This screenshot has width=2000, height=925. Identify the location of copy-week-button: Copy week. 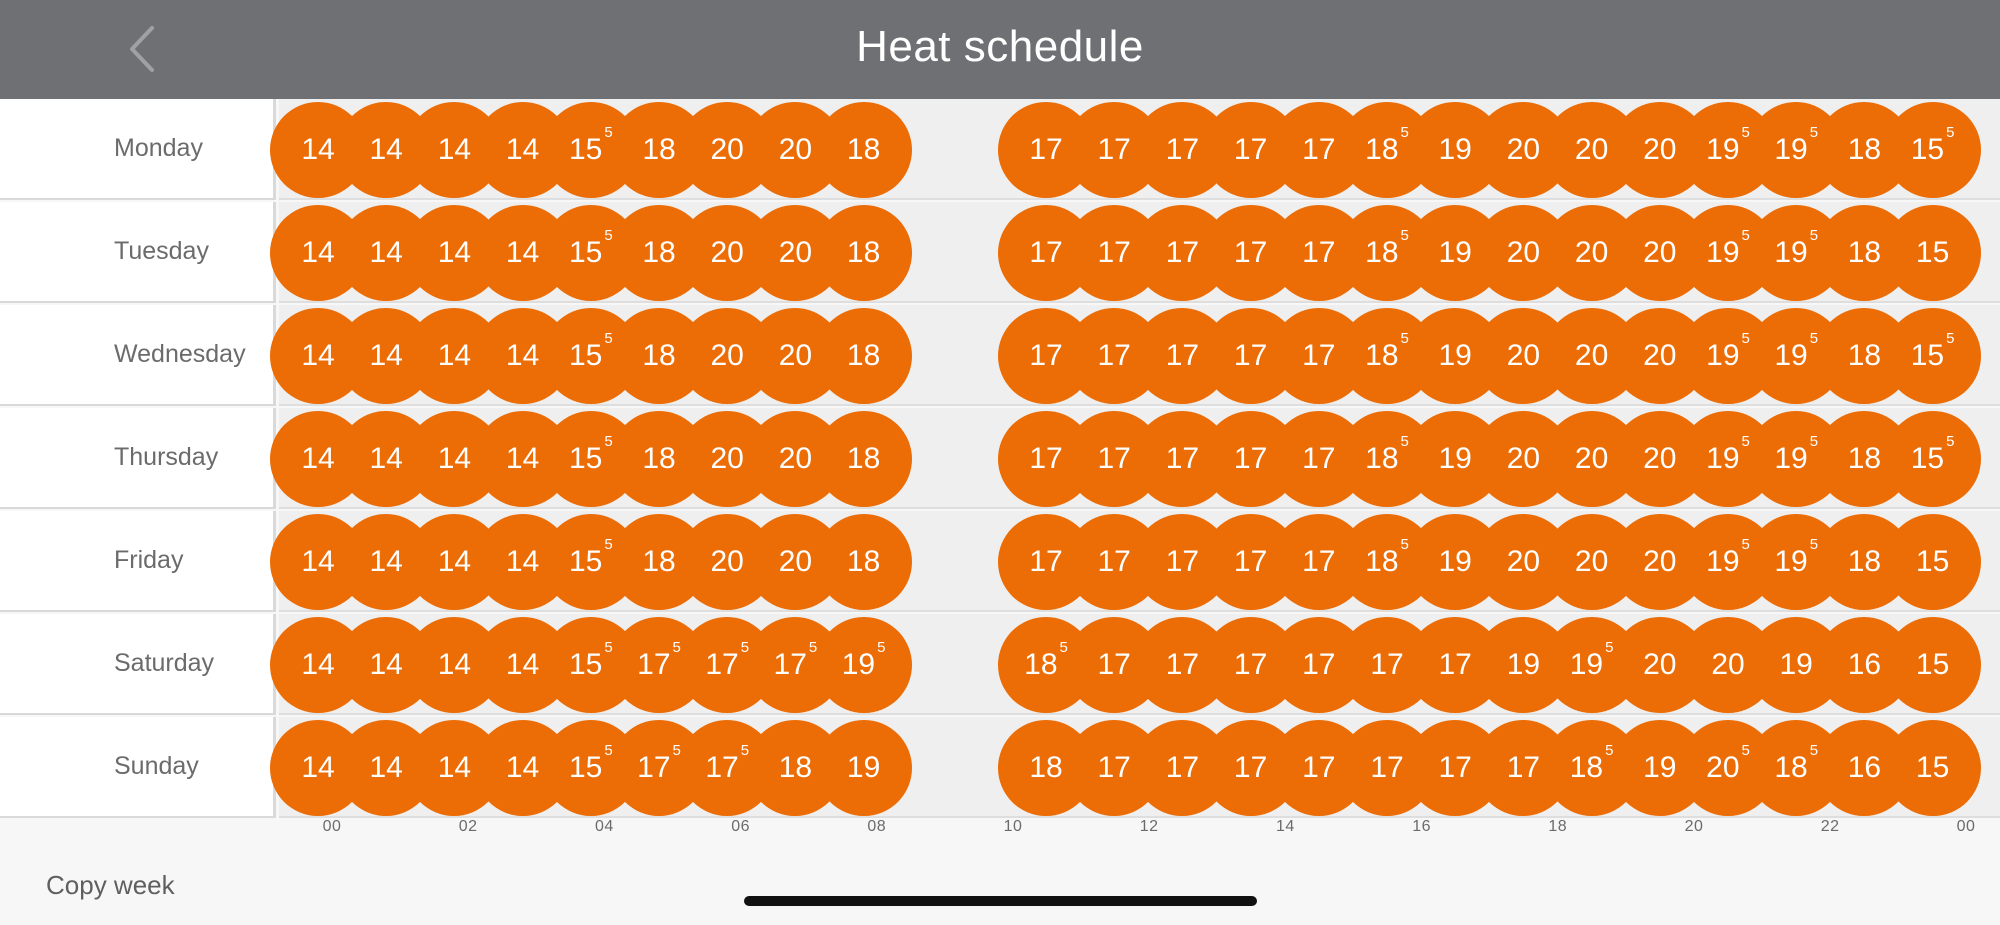
(110, 885).